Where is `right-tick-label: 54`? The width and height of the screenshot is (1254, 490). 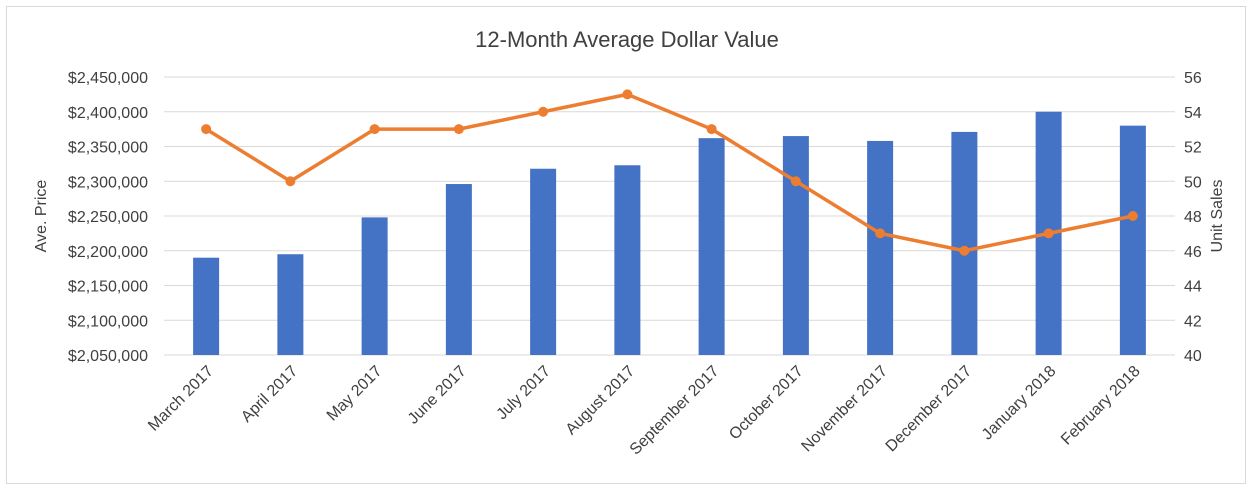
right-tick-label: 54 is located at coordinates (1193, 113).